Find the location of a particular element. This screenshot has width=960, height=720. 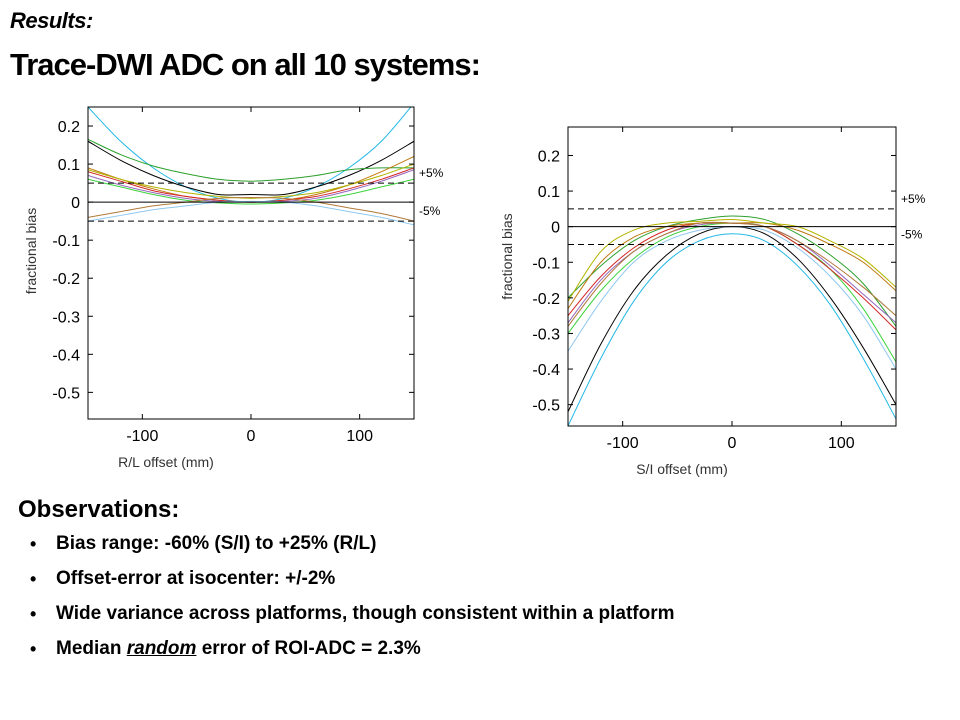

bullet-text: Offset-error at isocenter: +/-2% is located at coordinates (196, 578).